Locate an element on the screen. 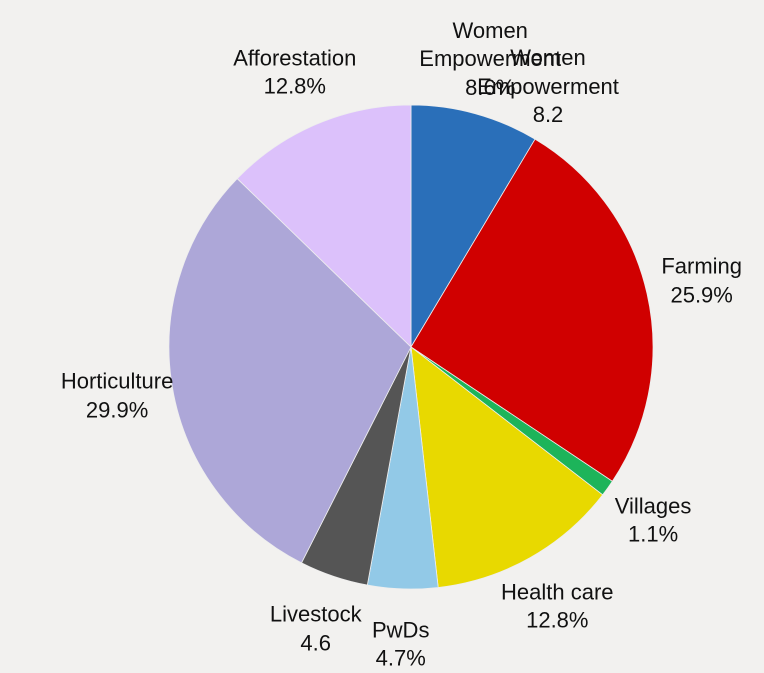 The height and width of the screenshot is (673, 764). slice-name: Horticulture is located at coordinates (117, 381).